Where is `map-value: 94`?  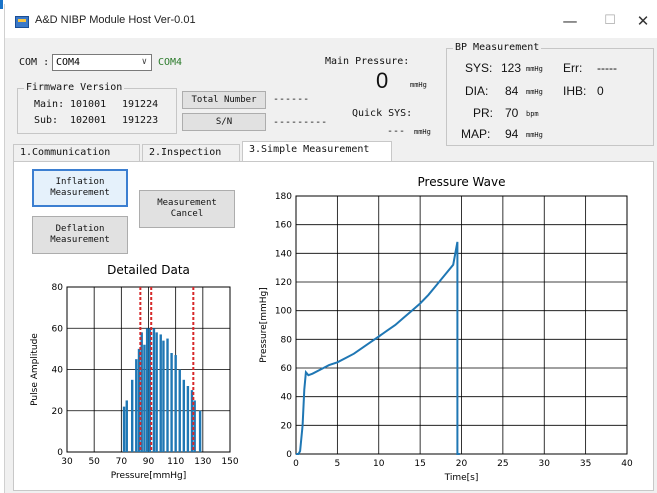 map-value: 94 is located at coordinates (512, 134).